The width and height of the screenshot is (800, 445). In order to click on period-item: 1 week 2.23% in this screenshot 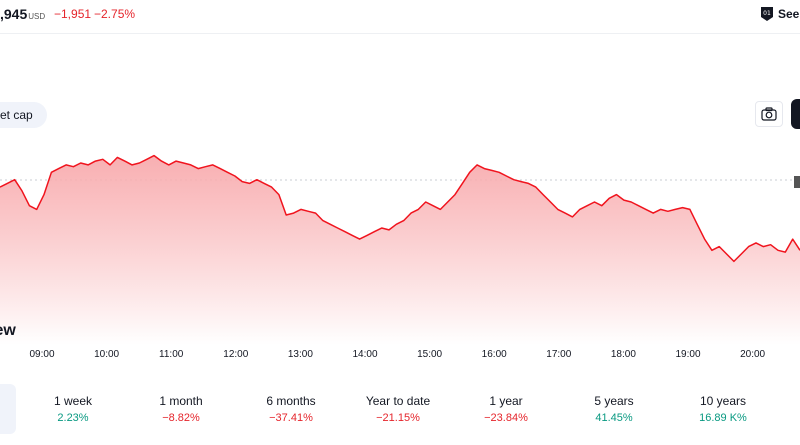, I will do `click(73, 409)`.